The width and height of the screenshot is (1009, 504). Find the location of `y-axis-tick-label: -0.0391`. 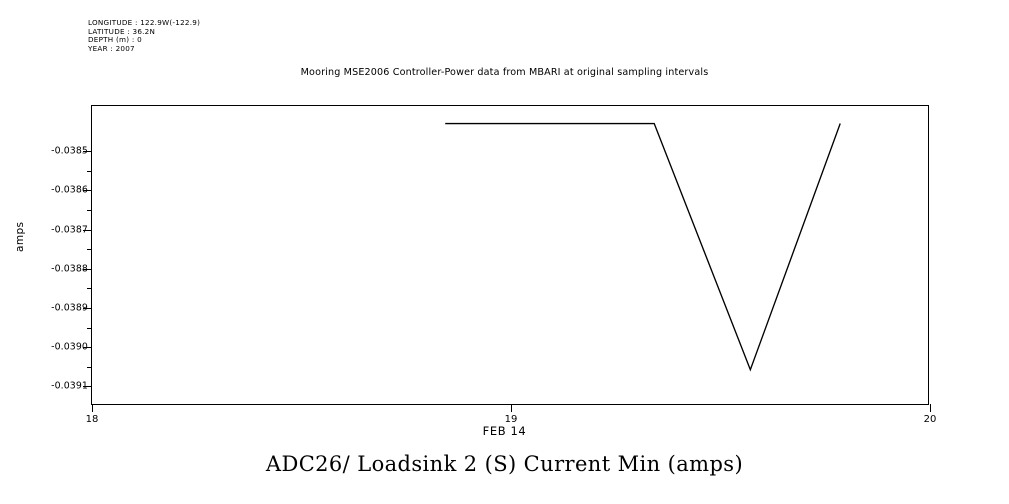

y-axis-tick-label: -0.0391 is located at coordinates (69, 386).